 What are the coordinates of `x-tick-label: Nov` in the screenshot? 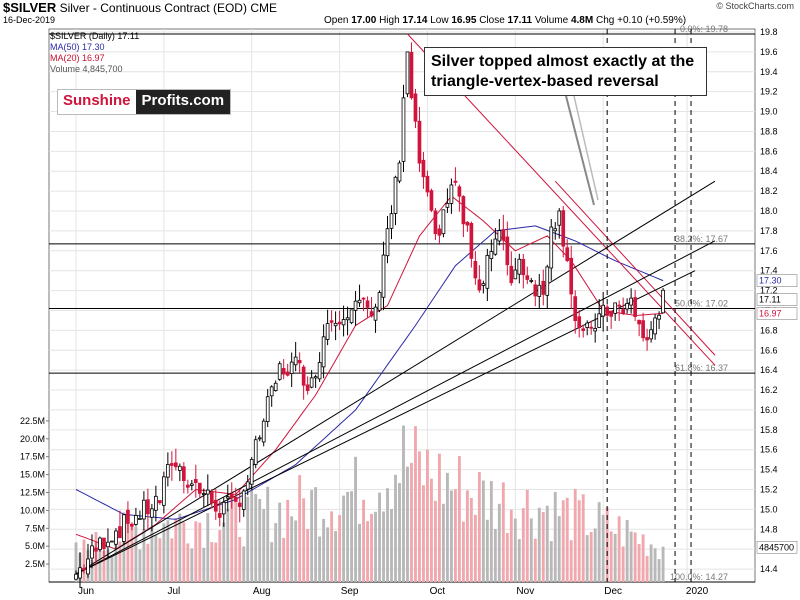 It's located at (525, 591).